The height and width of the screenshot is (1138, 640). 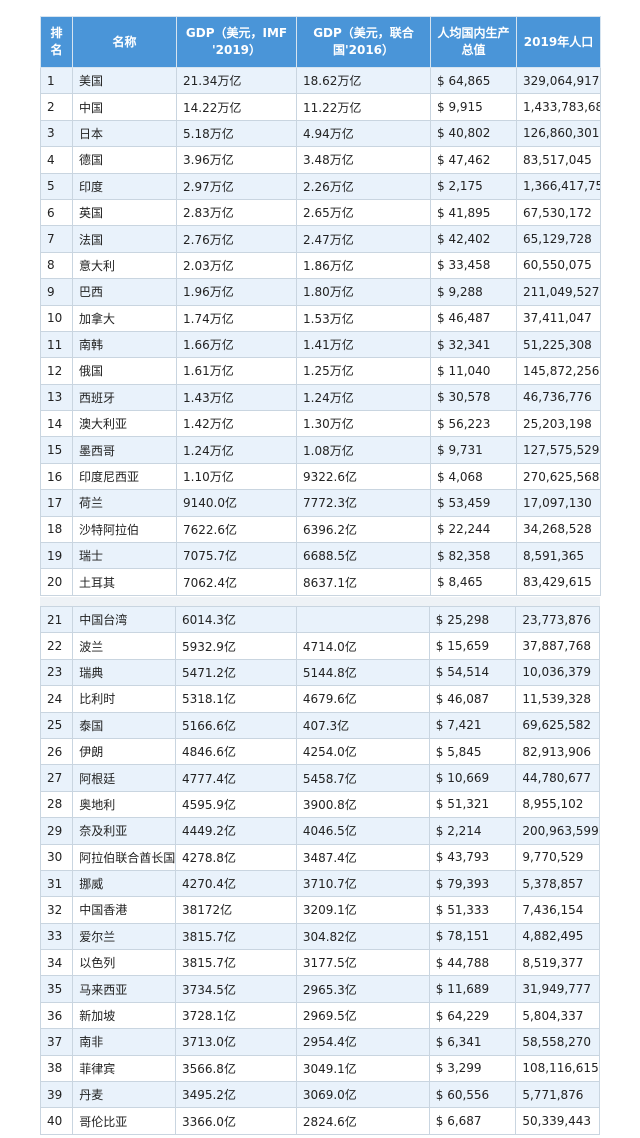 What do you see at coordinates (363, 318) in the screenshot?
I see `gdp-un-2016-cell: 1.53万亿` at bounding box center [363, 318].